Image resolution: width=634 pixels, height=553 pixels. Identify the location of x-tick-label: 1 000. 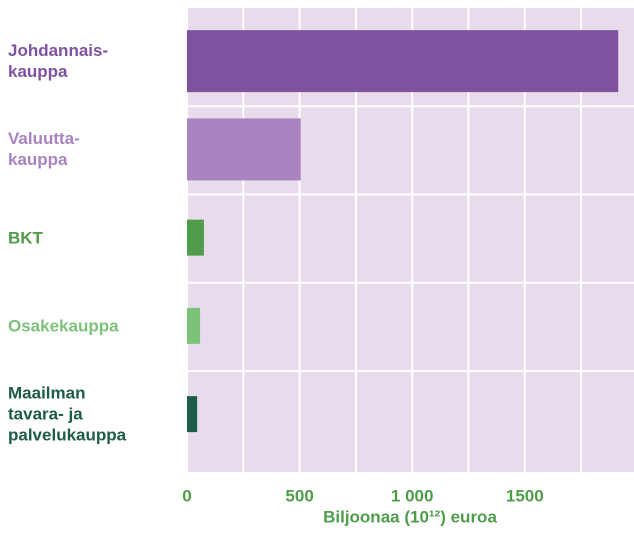
(412, 495).